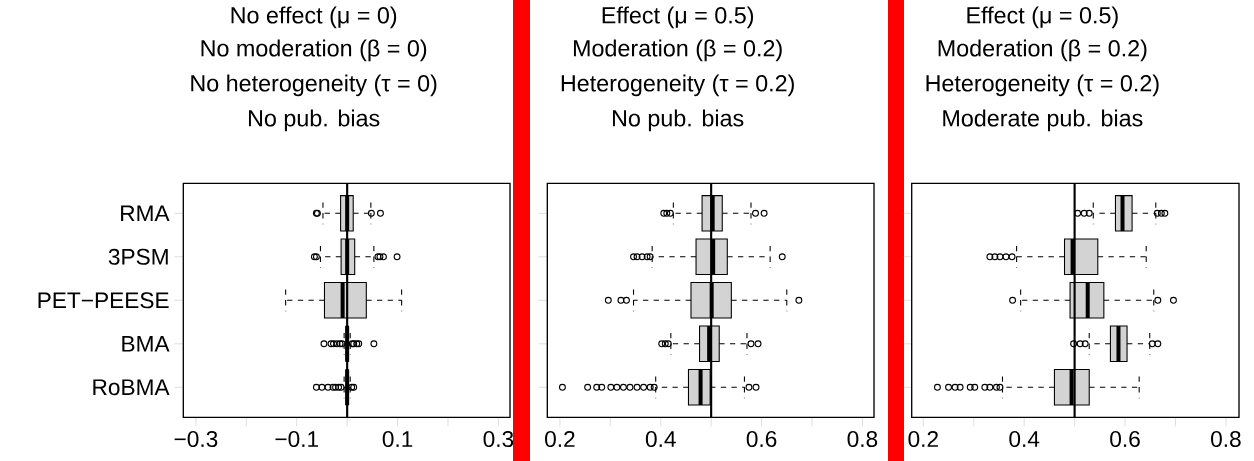 This screenshot has height=461, width=1254. What do you see at coordinates (397, 439) in the screenshot?
I see `x-tick-label: 0.1` at bounding box center [397, 439].